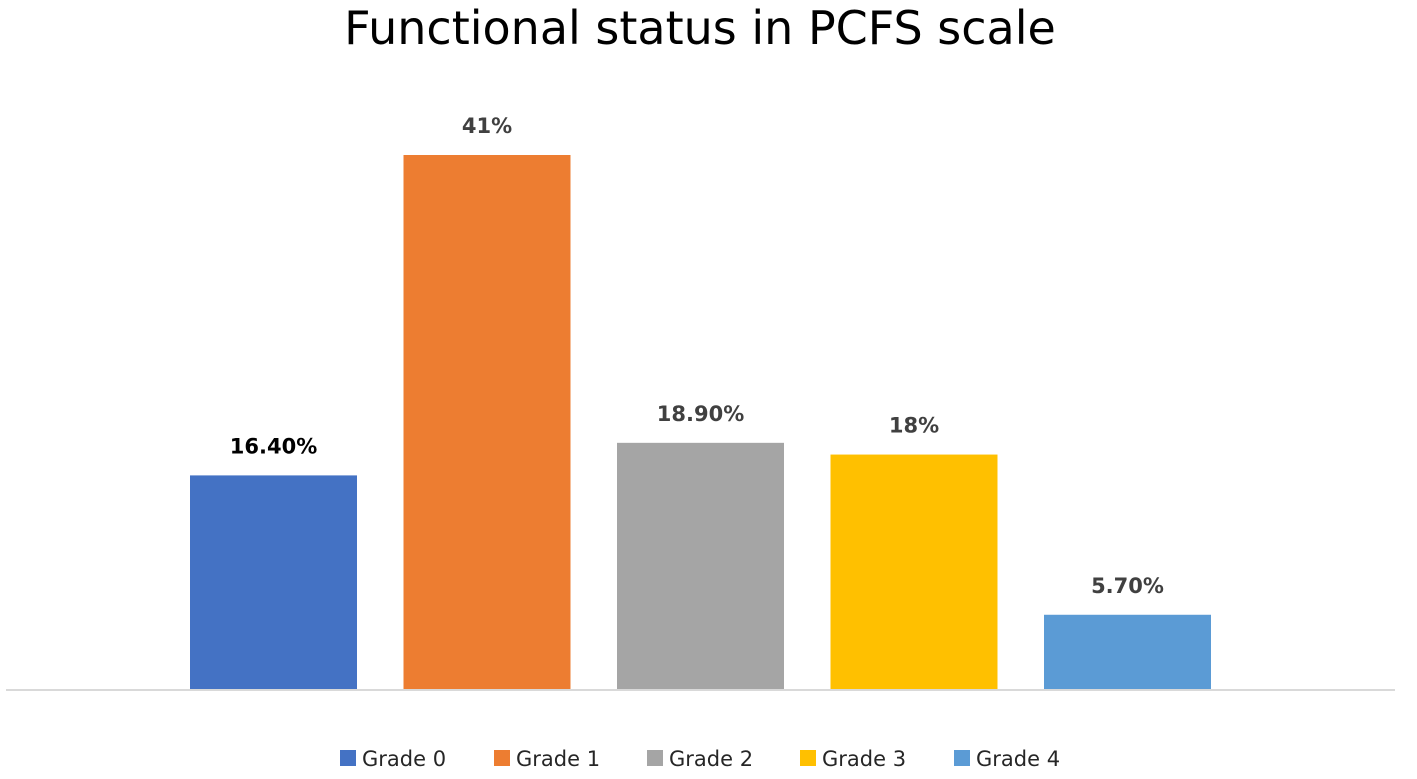  I want to click on data-label-grade-4: 5.70%, so click(1127, 586).